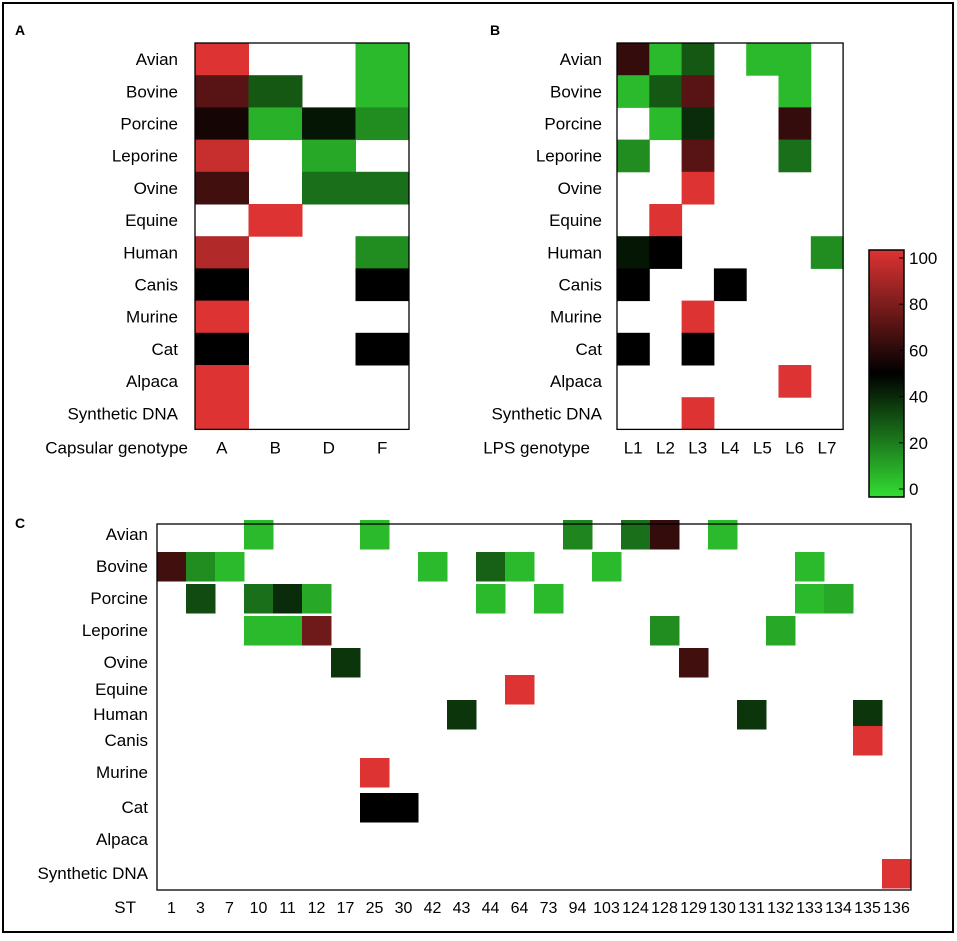  What do you see at coordinates (222, 381) in the screenshot?
I see `heatmap-cell-a-alpaca-a` at bounding box center [222, 381].